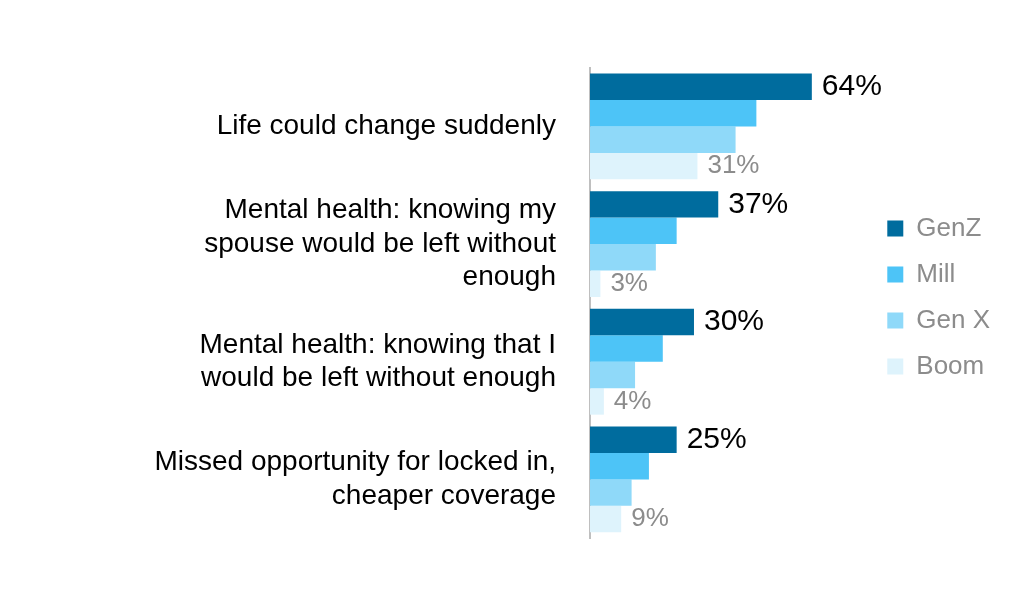 The image size is (1010, 589). Describe the element at coordinates (949, 226) in the screenshot. I see `legend-label: GenZ` at that location.